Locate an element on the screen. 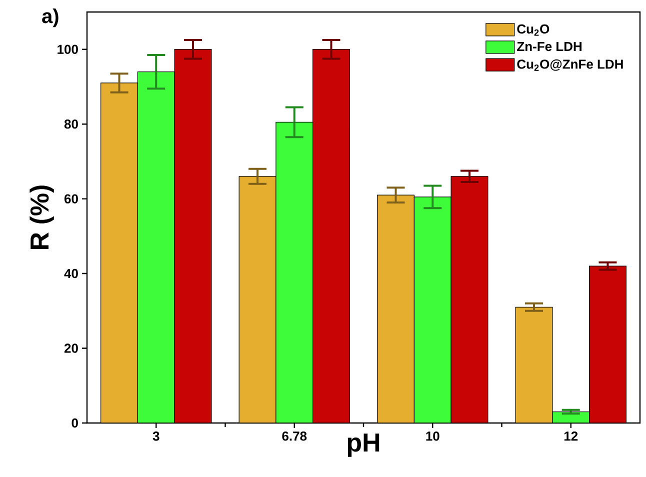 The width and height of the screenshot is (646, 477). y-tick-label: 100 is located at coordinates (68, 49).